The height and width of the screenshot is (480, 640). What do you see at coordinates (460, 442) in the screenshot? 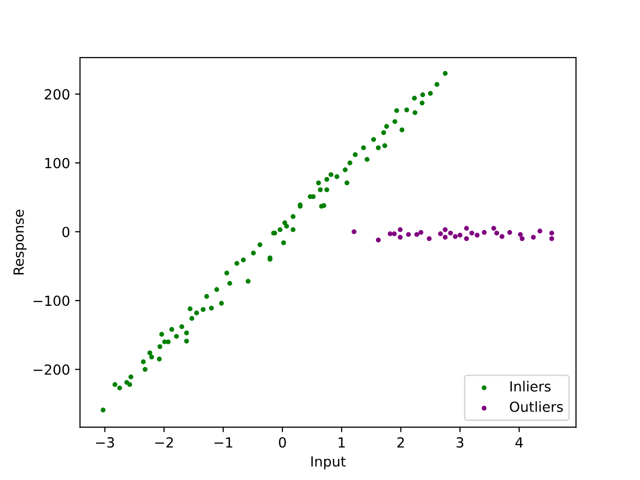
I see `x-tick-label: 3` at bounding box center [460, 442].